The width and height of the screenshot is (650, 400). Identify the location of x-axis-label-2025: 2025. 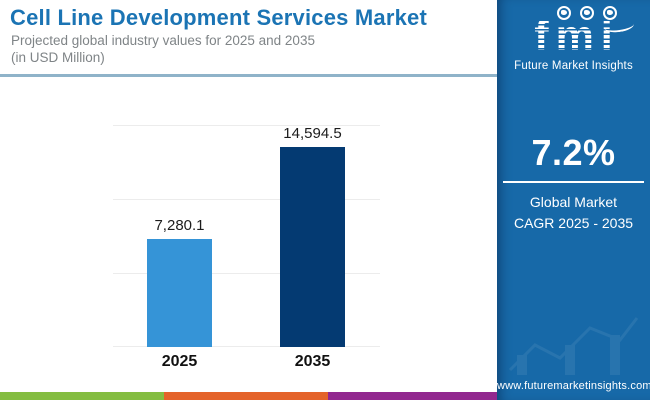
(179, 361).